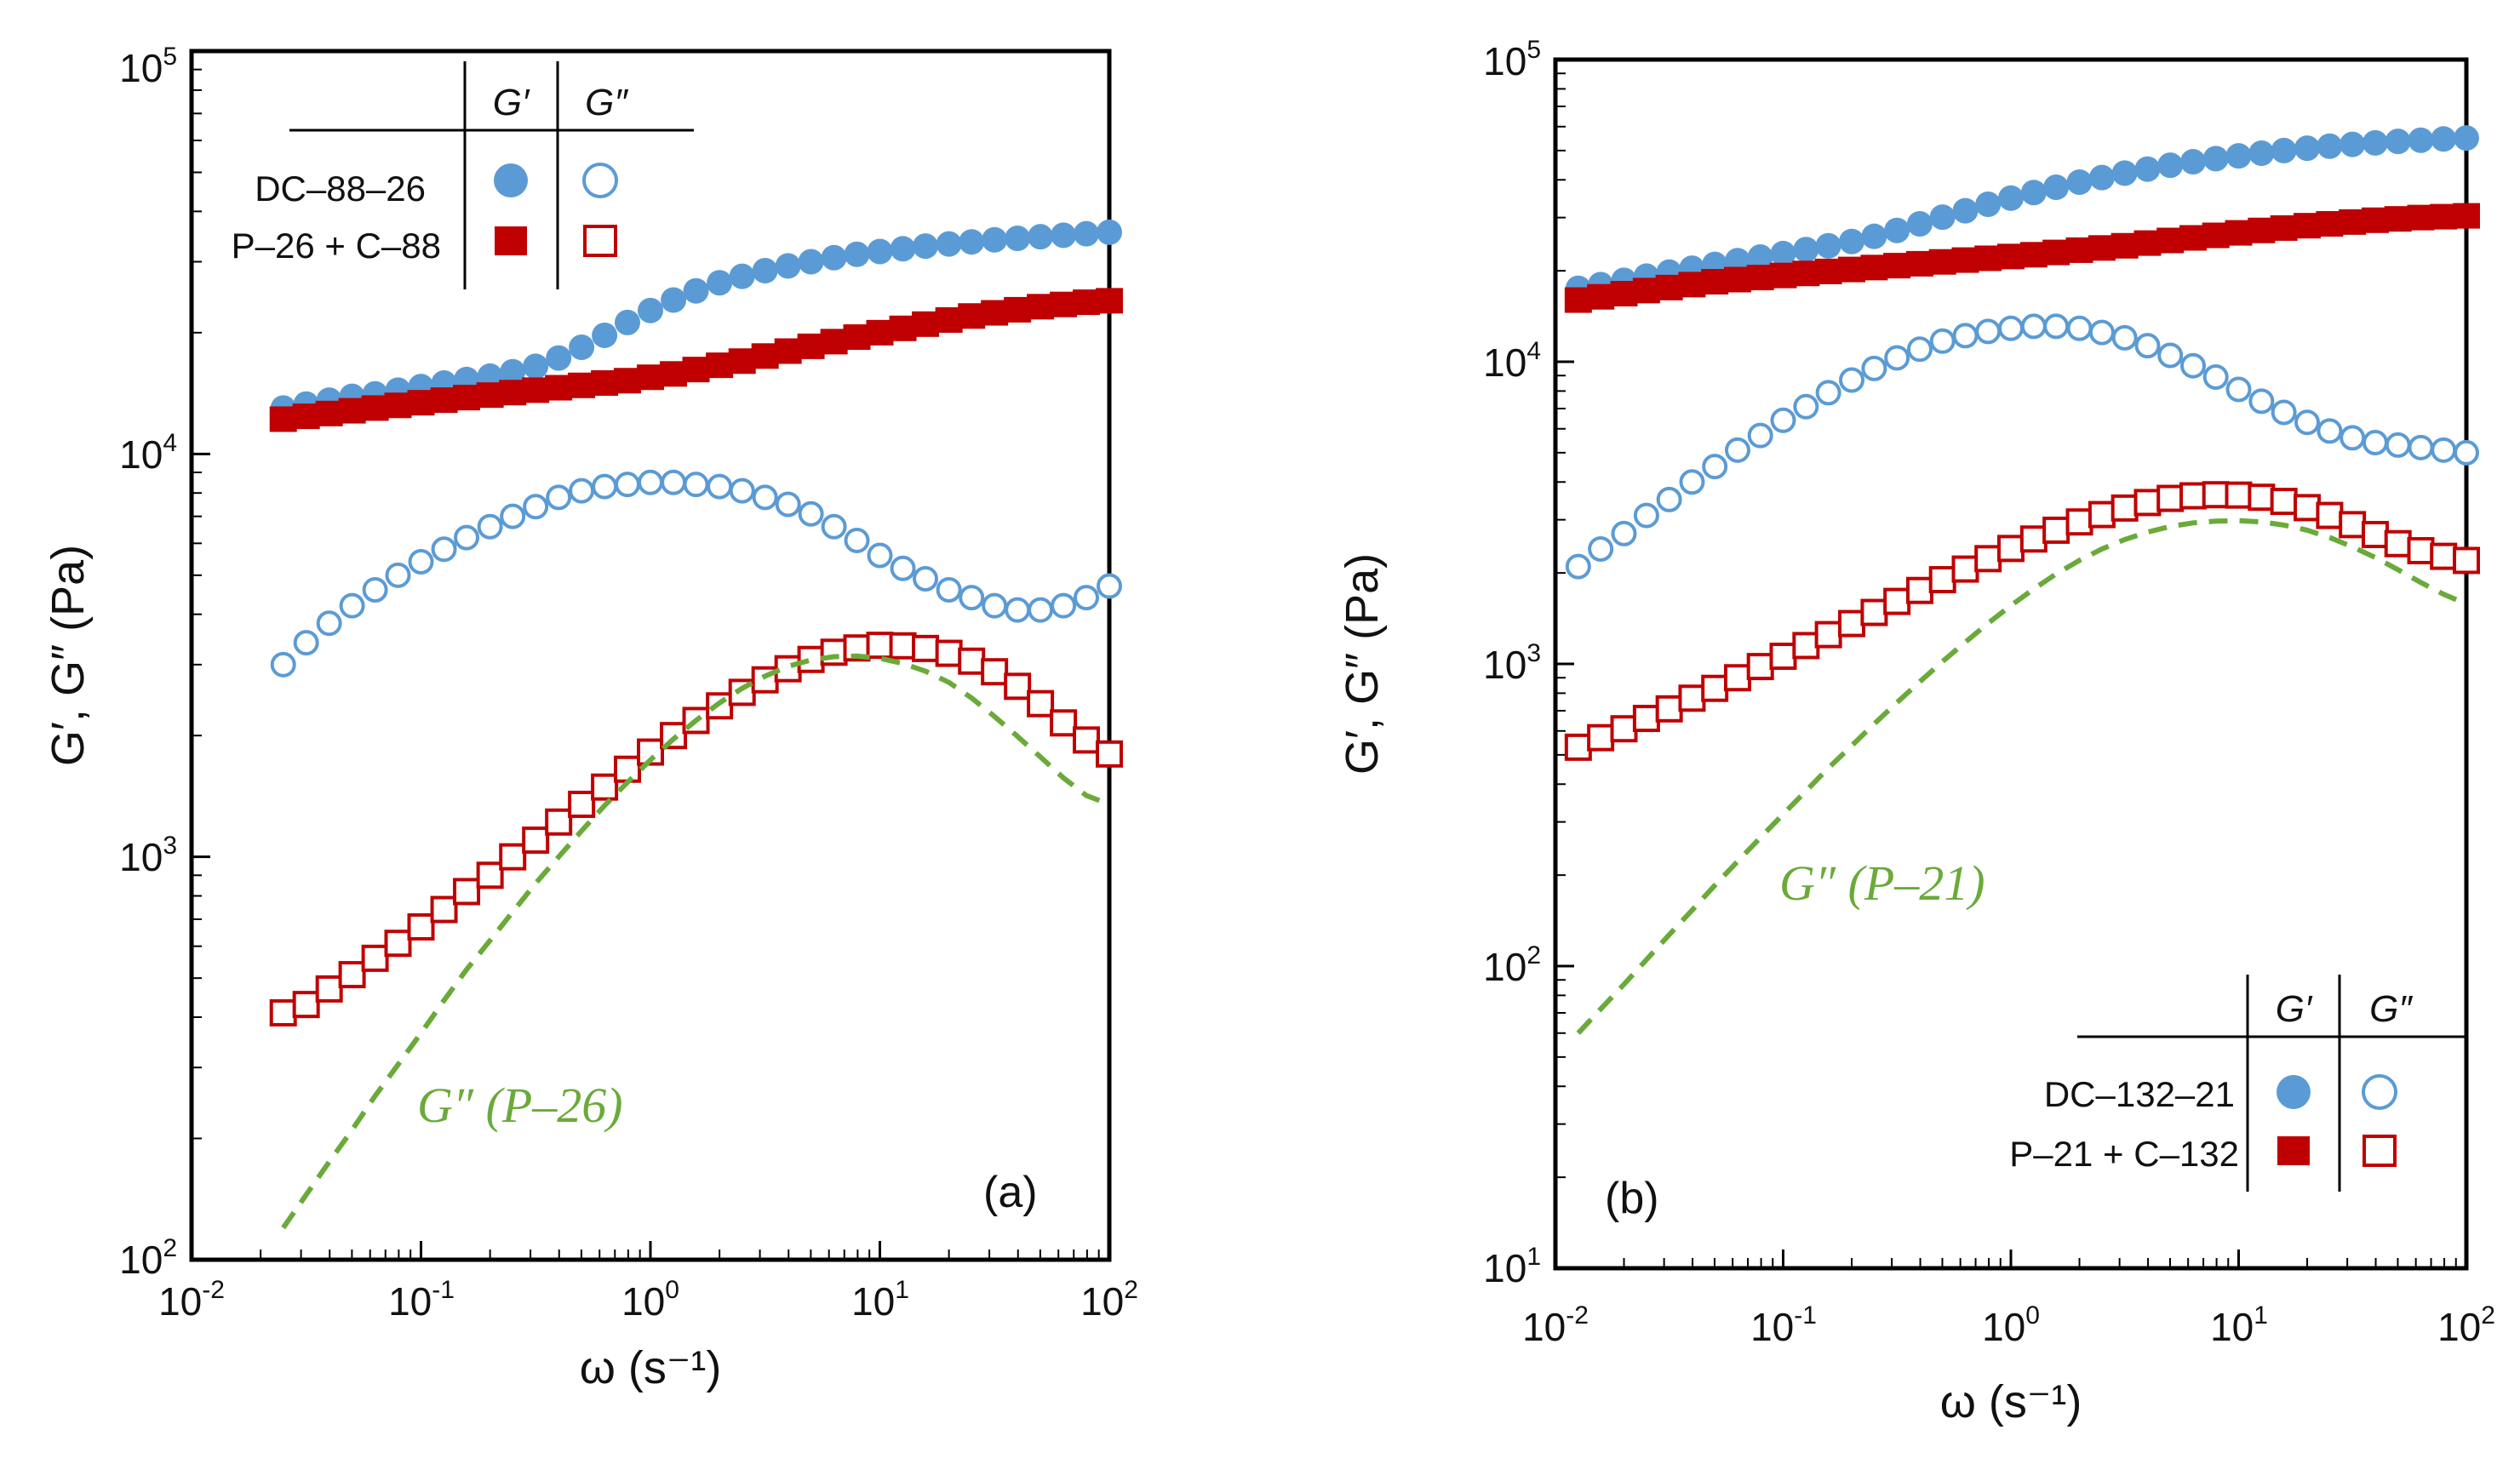 The height and width of the screenshot is (1464, 2520). I want to click on panel-b-y-tick-label: 10², so click(1512, 965).